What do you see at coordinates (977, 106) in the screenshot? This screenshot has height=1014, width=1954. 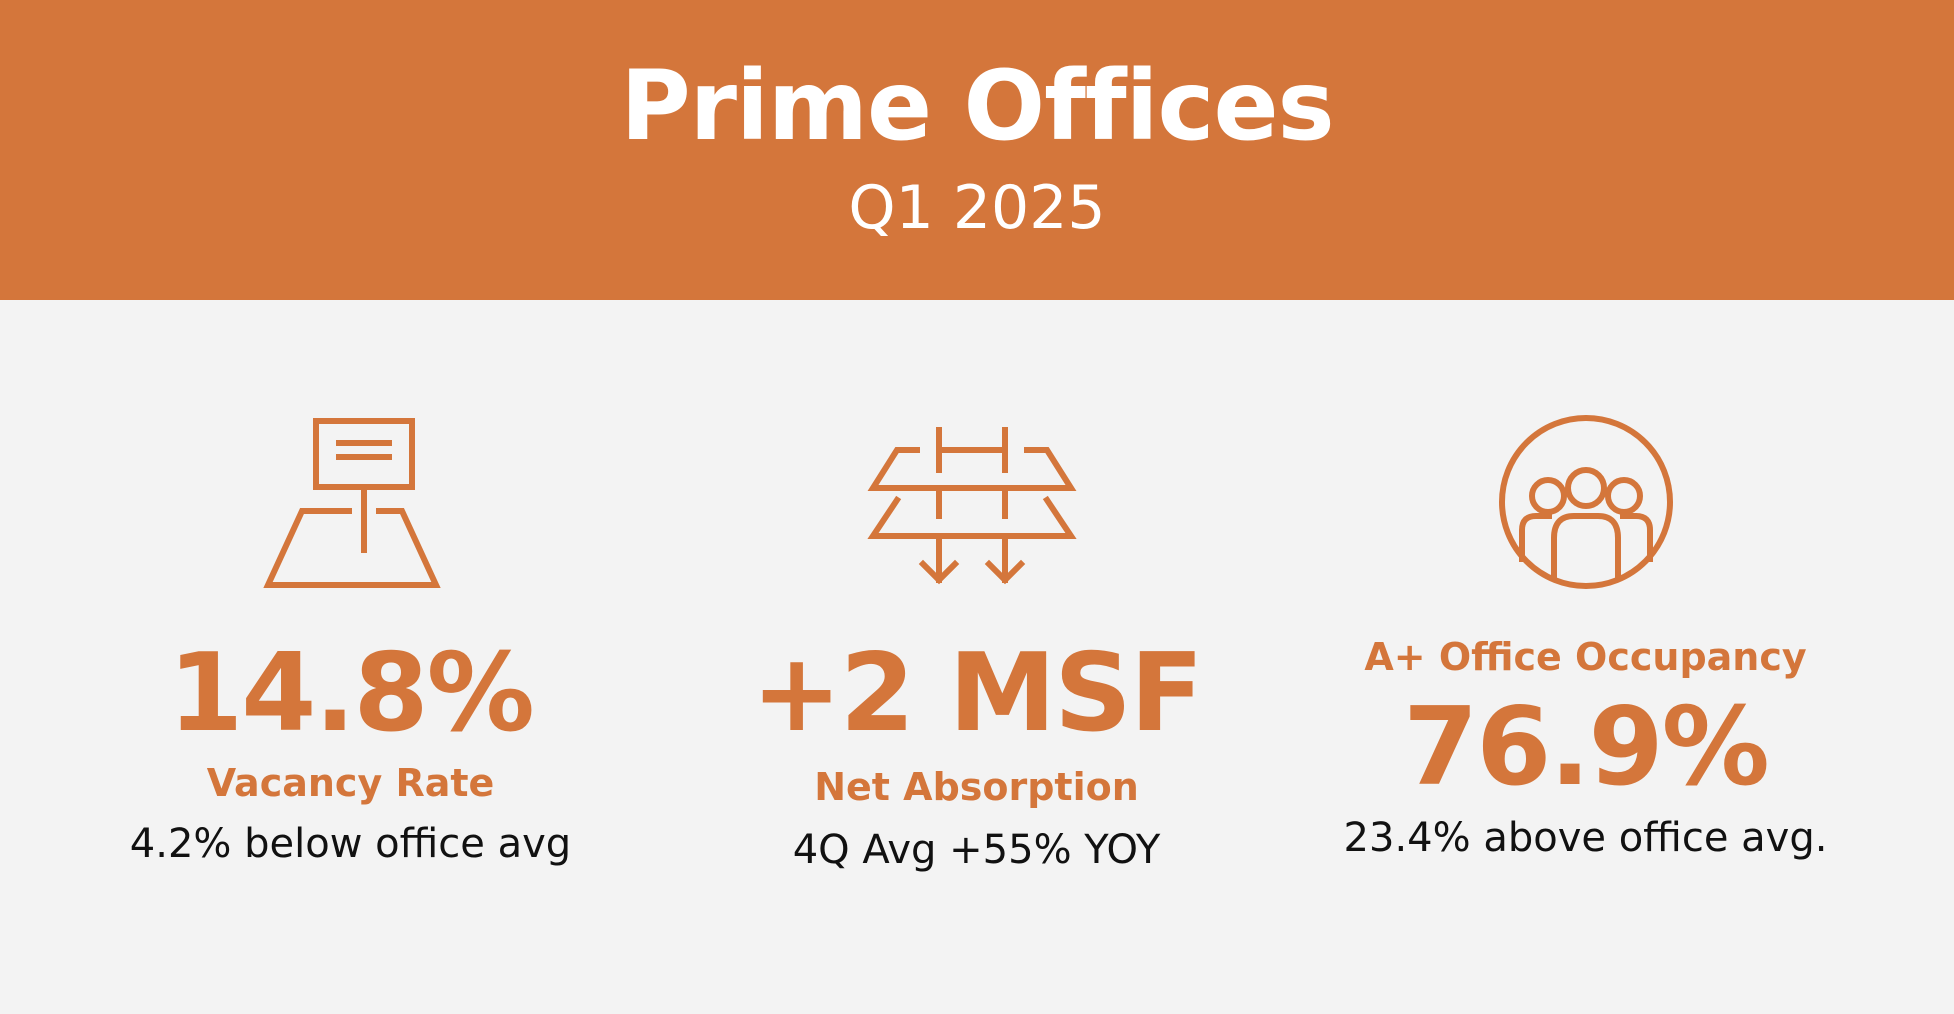 I see `page-title: Prime Offices` at bounding box center [977, 106].